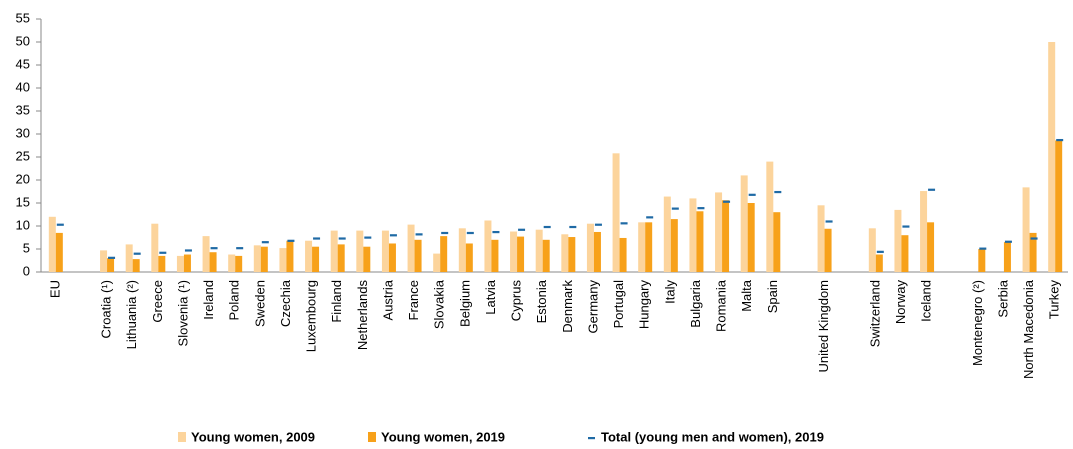 The width and height of the screenshot is (1073, 449). Describe the element at coordinates (926, 301) in the screenshot. I see `x-tick-label: Iceland` at that location.